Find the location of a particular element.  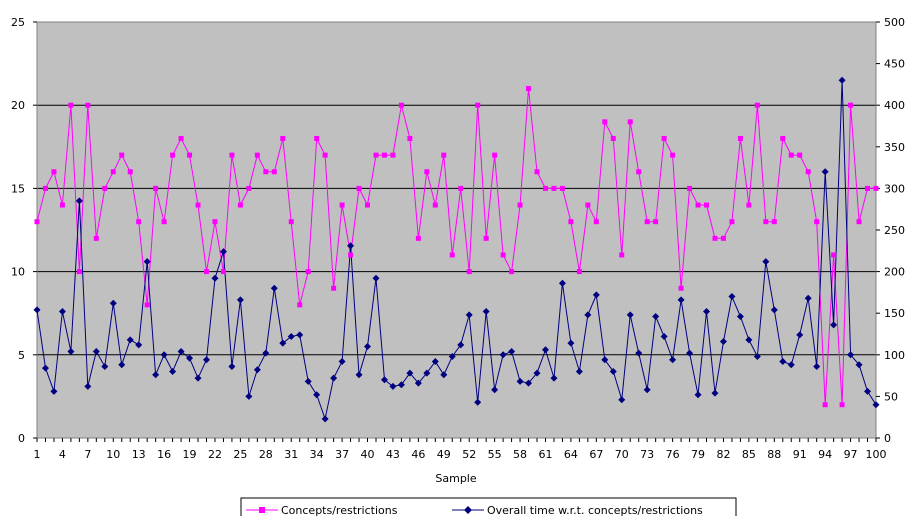

x-tick-label: 13 is located at coordinates (139, 454).